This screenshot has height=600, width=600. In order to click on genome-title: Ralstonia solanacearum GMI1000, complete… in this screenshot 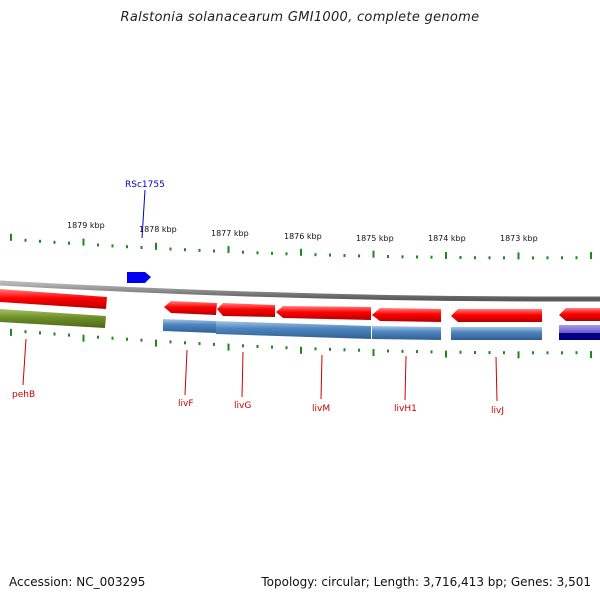, I will do `click(300, 17)`.